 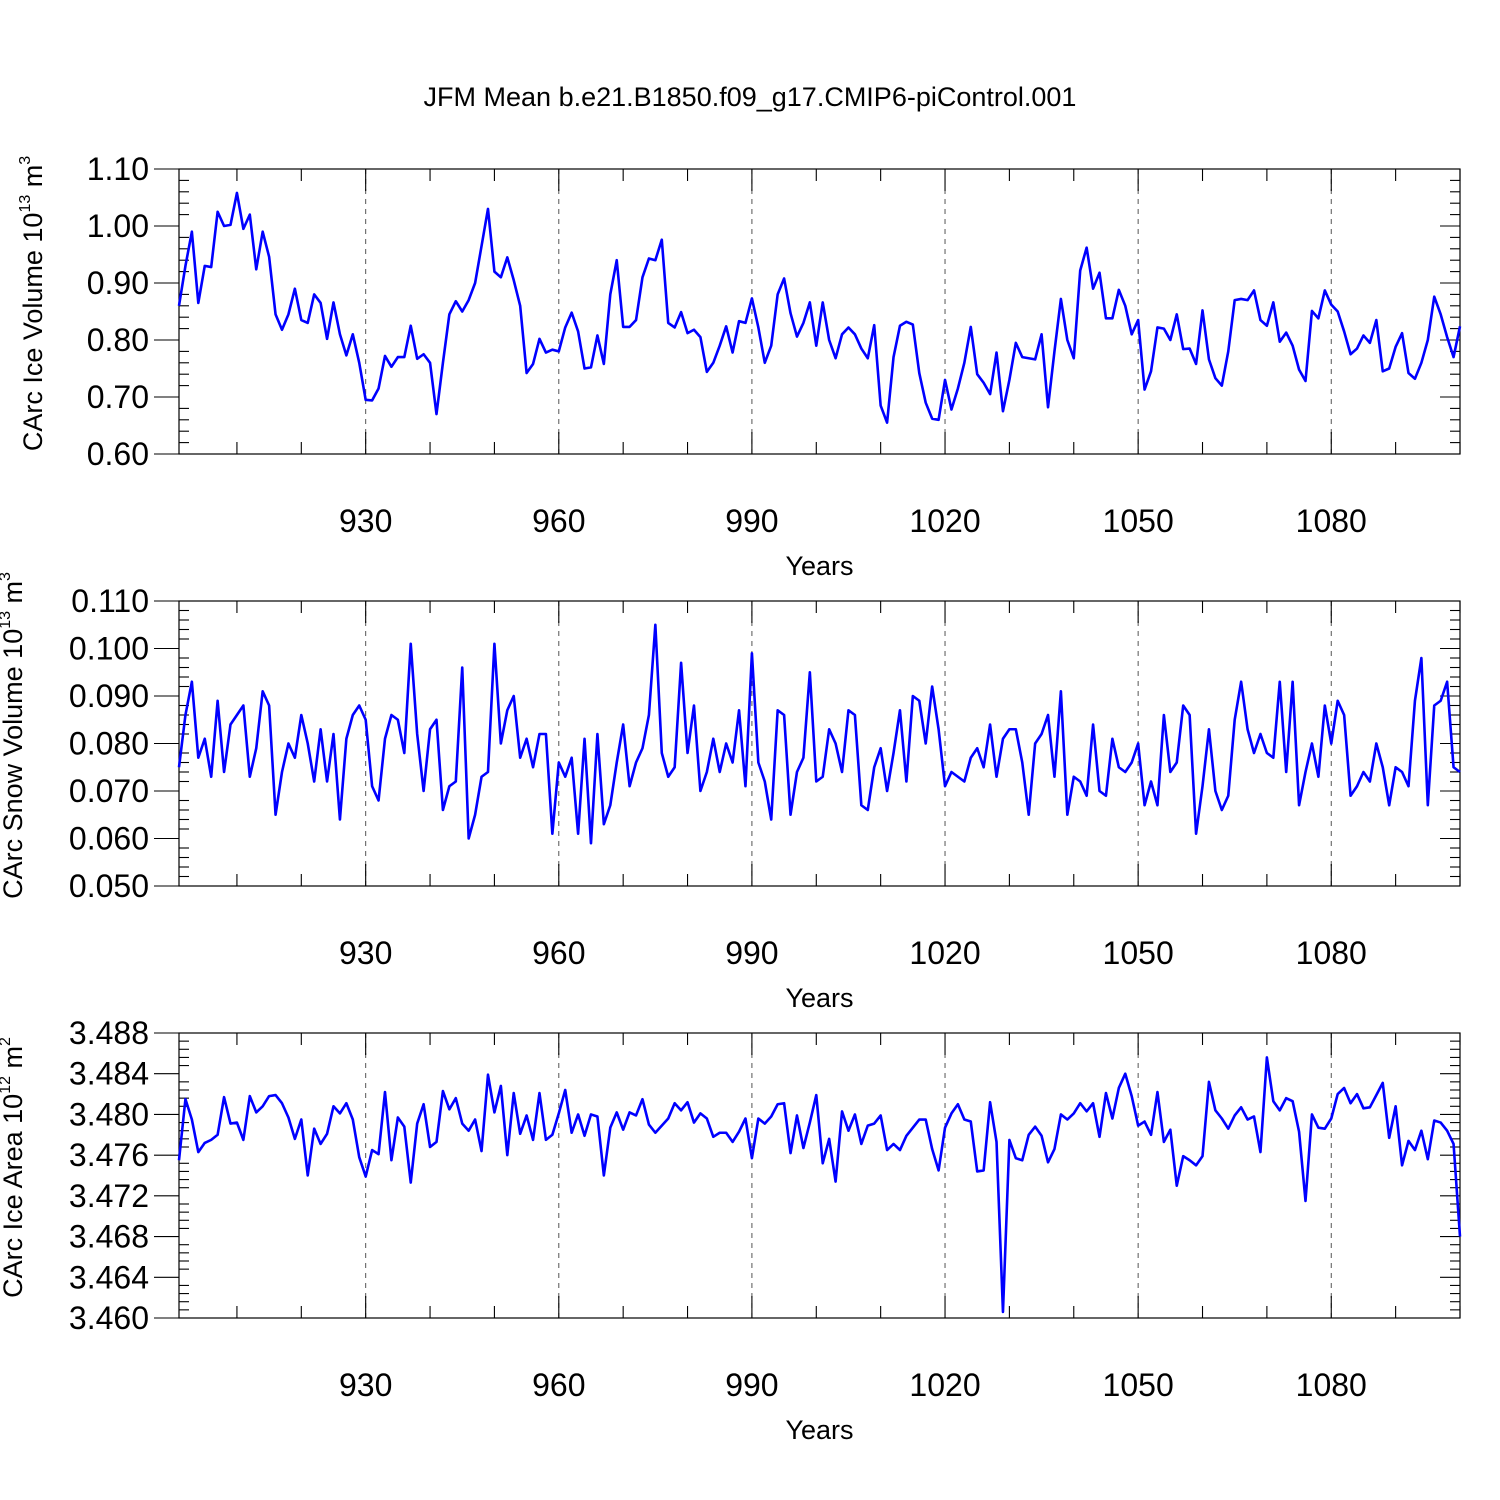 What do you see at coordinates (118, 340) in the screenshot?
I see `y-tick-label: 0.80` at bounding box center [118, 340].